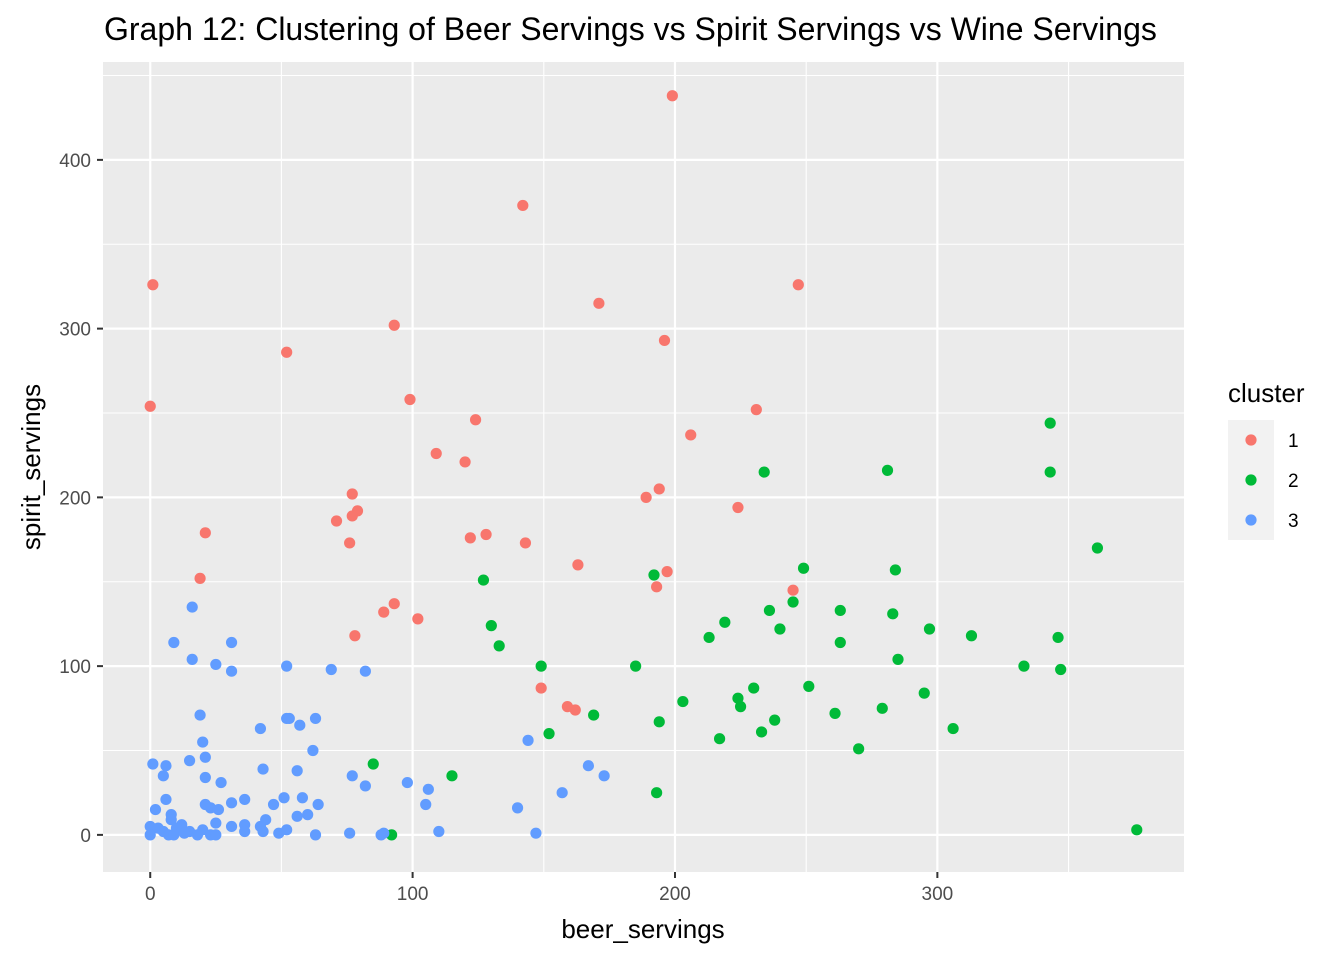  Describe the element at coordinates (75, 667) in the screenshot. I see `y-tick-label: 100` at that location.